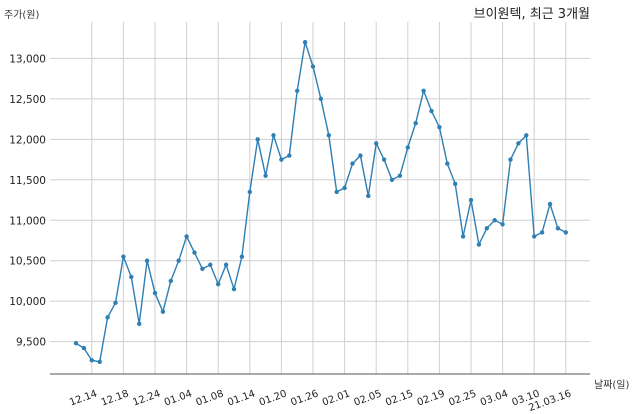 This screenshot has height=414, width=640. Describe the element at coordinates (532, 14) in the screenshot. I see `chart-title: 브이원텍, 최근 3개월` at that location.